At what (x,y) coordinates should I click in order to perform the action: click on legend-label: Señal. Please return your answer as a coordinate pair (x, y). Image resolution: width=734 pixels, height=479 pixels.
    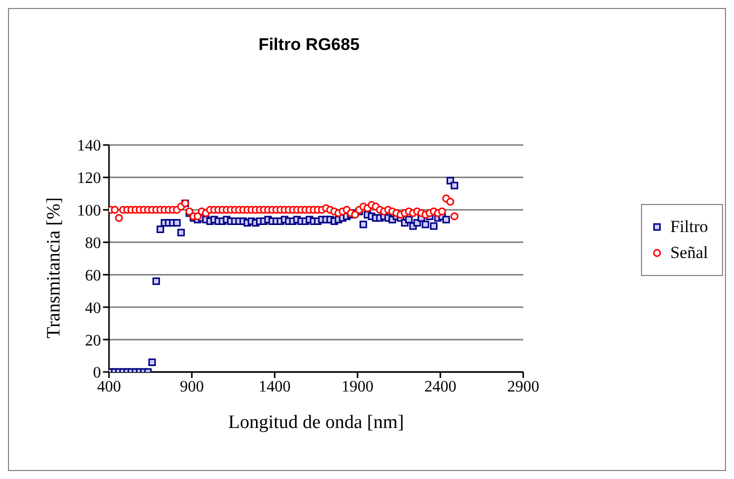
    Looking at the image, I should click on (689, 252).